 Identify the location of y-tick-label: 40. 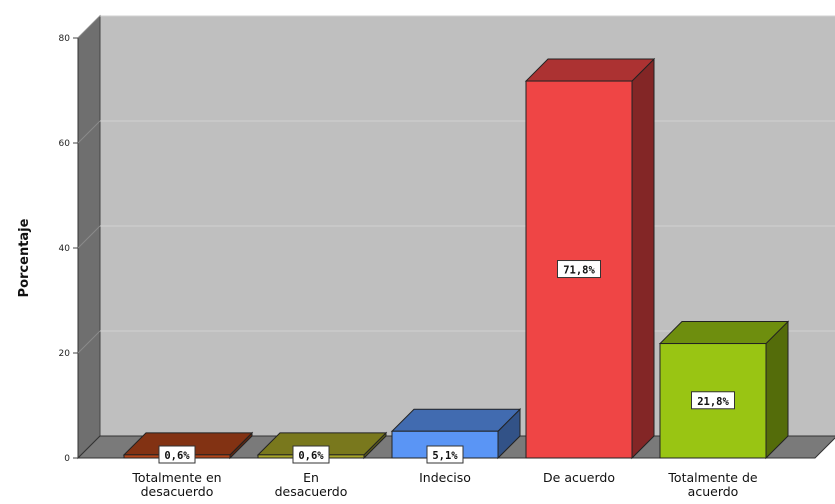
(65, 249).